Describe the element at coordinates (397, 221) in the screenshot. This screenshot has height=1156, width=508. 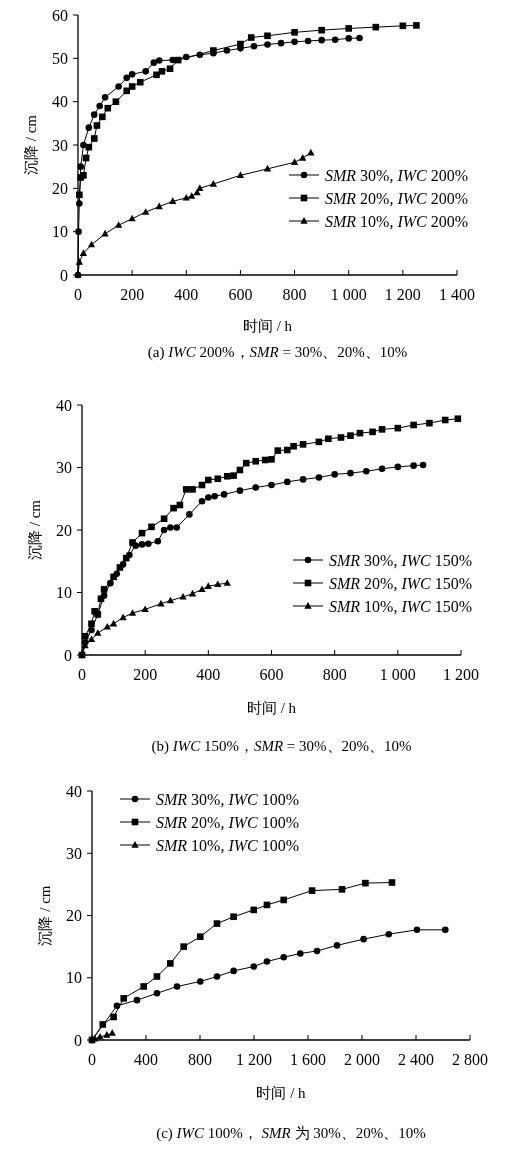
I see `legend-label: SMR 10%, IWC 200%` at that location.